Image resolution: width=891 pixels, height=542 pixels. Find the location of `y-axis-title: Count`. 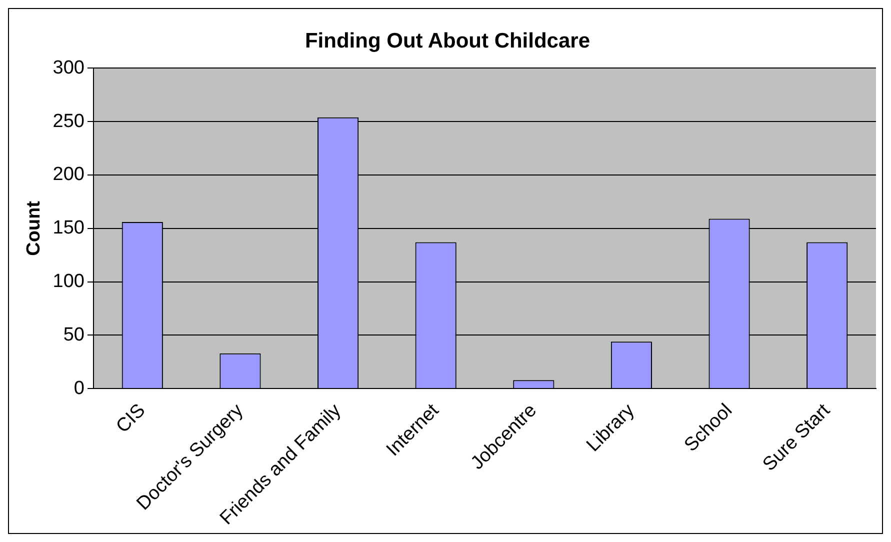

y-axis-title: Count is located at coordinates (34, 228).